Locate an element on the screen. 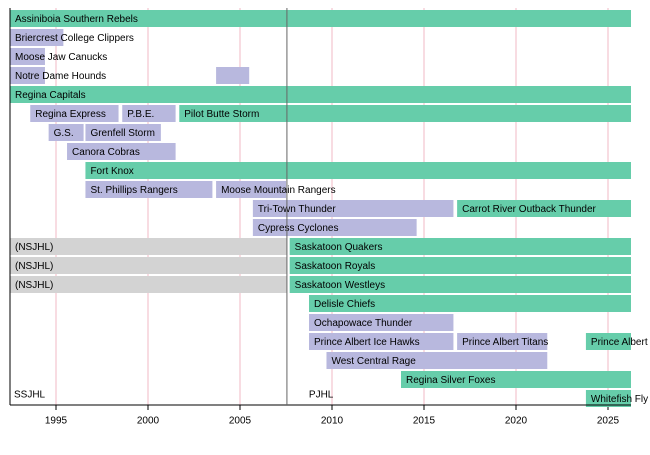 The width and height of the screenshot is (650, 455). bar-label: Delisle Chiefs is located at coordinates (344, 304).